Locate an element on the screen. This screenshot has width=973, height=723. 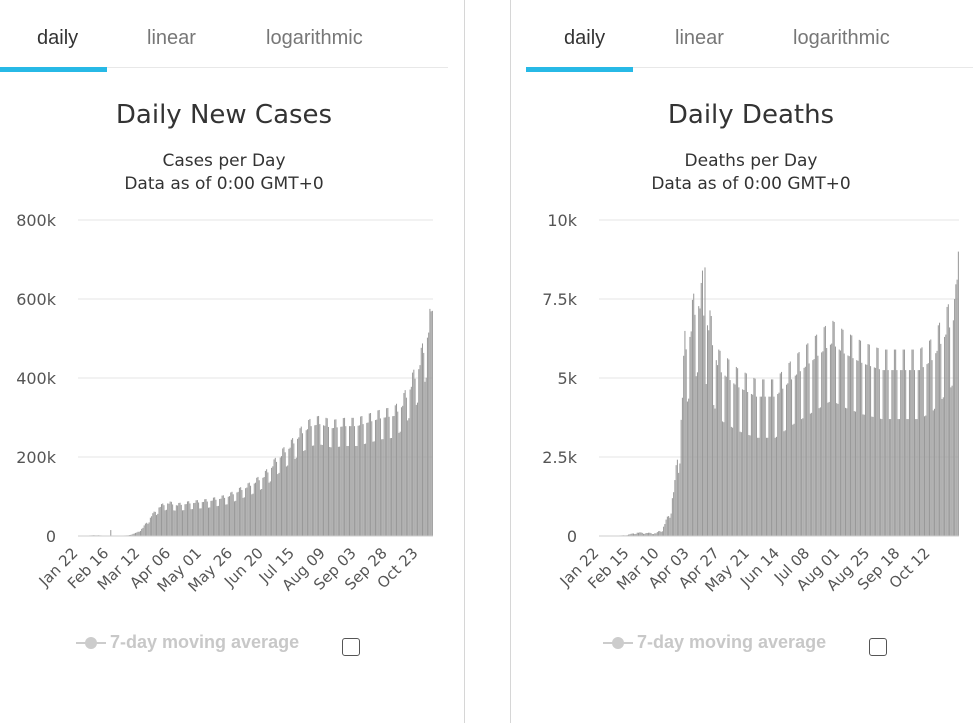
chart-subtitle-date: Data as of 0:00 GMT+0 is located at coordinates (751, 184).